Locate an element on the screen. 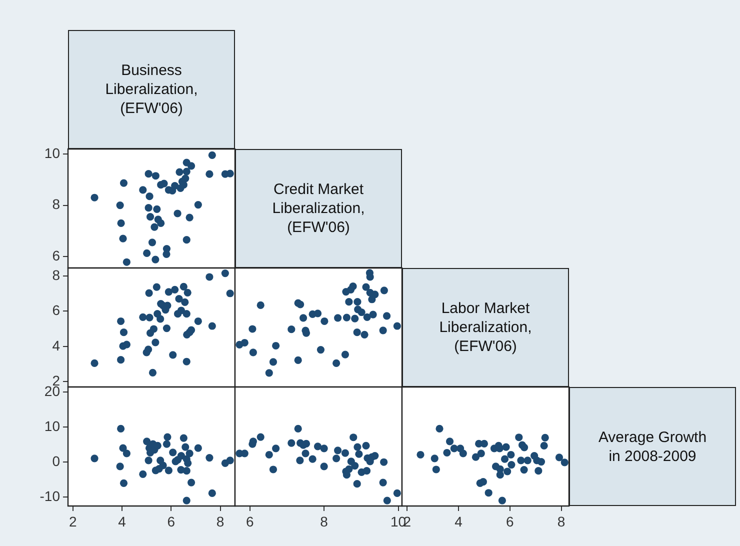 This screenshot has width=740, height=546. text: Credit Market Liberalization, (EFW'06) is located at coordinates (318, 208).